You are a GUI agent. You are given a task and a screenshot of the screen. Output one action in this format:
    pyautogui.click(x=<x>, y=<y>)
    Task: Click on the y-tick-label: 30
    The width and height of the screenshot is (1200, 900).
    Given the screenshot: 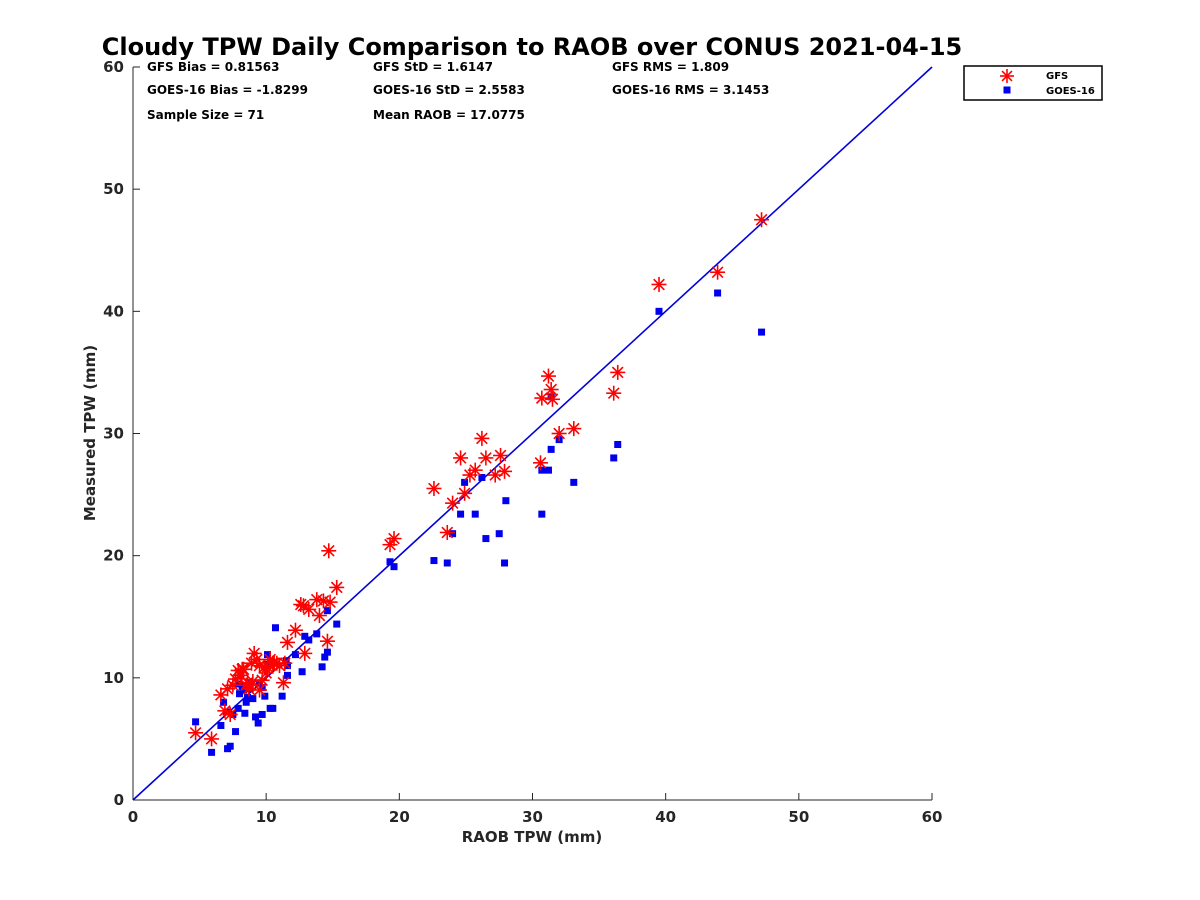 What is the action you would take?
    pyautogui.click(x=113, y=434)
    